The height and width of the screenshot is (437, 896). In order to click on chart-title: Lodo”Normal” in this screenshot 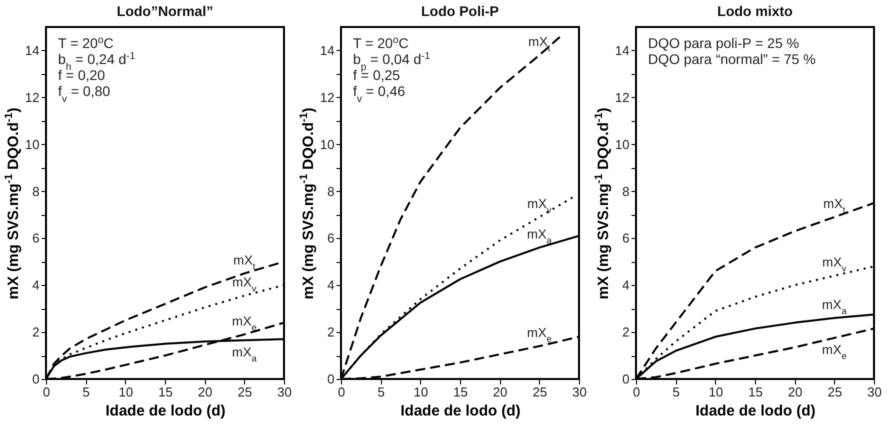, I will do `click(165, 11)`.